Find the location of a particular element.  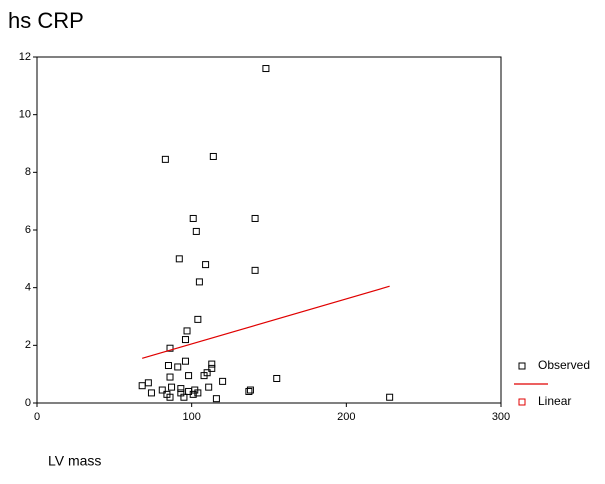

y-tick-label: 12 is located at coordinates (25, 57).